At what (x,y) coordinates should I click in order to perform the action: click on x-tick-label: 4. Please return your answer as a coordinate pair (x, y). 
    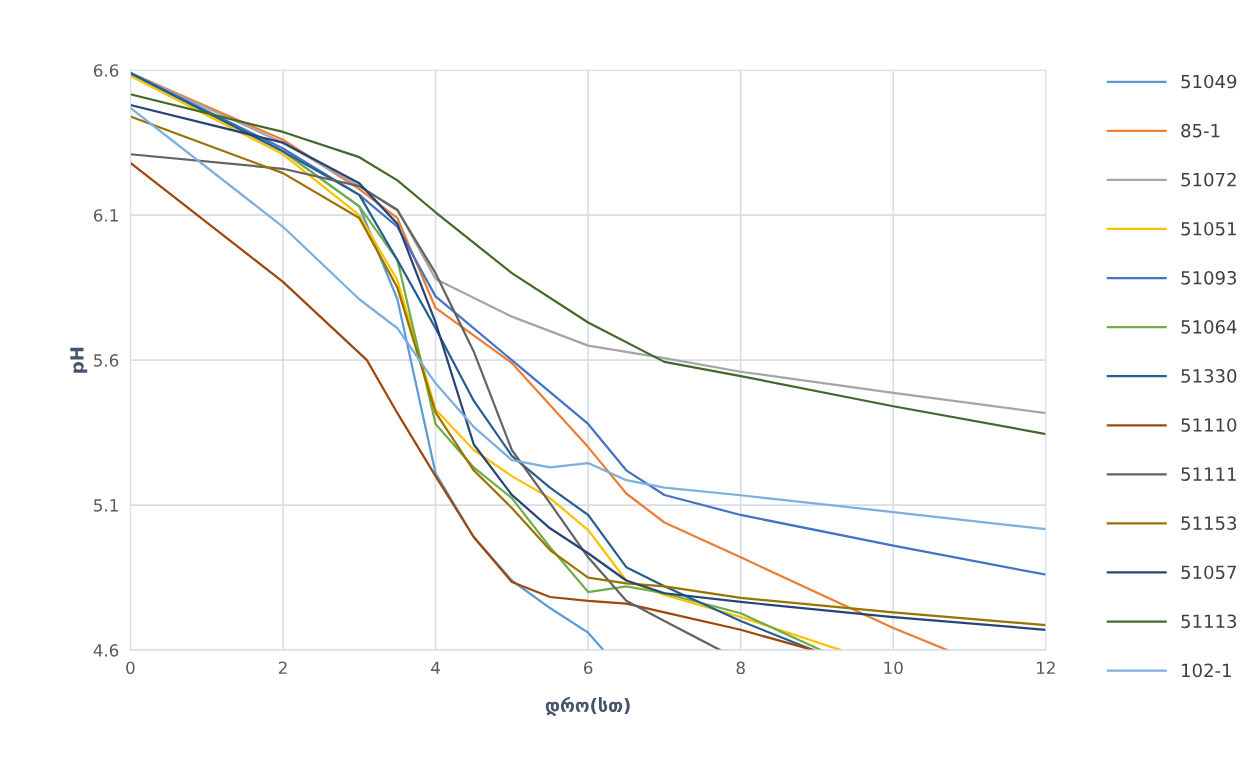
    Looking at the image, I should click on (435, 667).